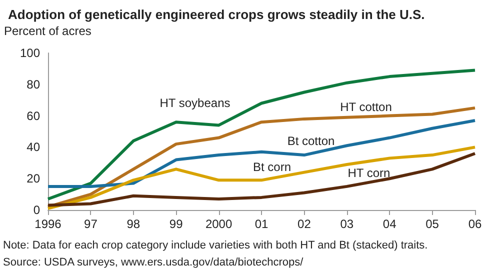  What do you see at coordinates (389, 224) in the screenshot?
I see `x-tick-label: 04` at bounding box center [389, 224].